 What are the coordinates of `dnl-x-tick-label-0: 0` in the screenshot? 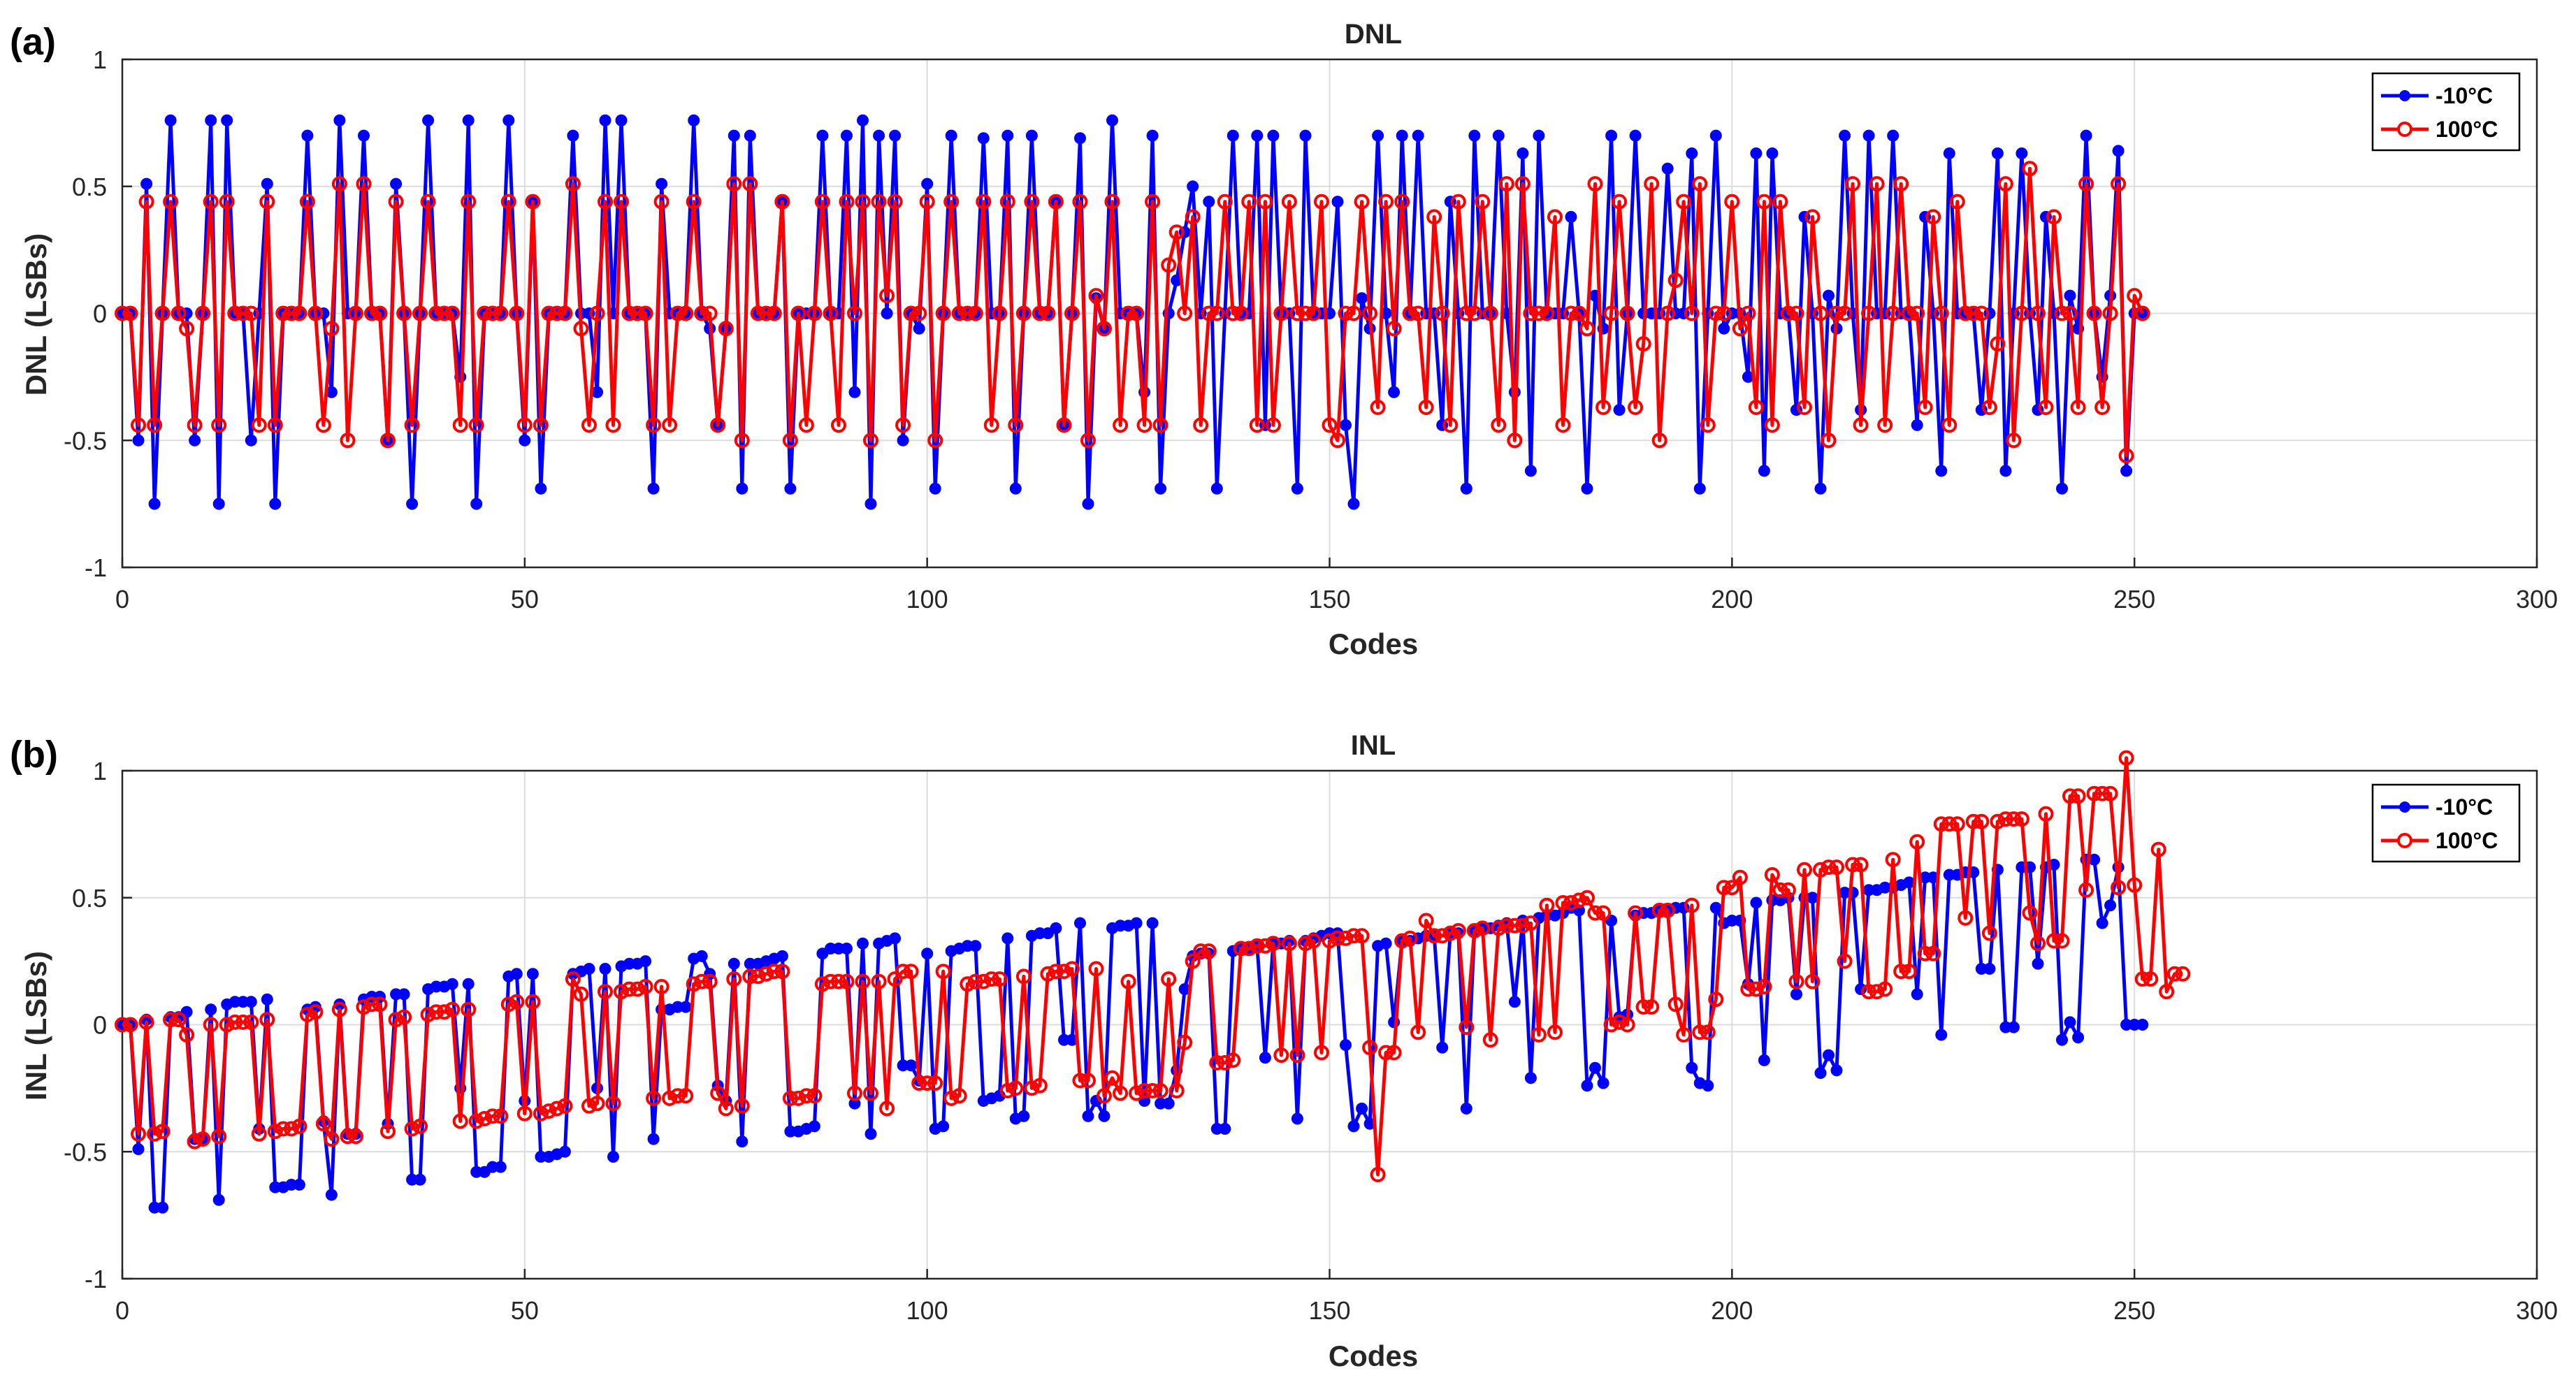 It's located at (122, 599).